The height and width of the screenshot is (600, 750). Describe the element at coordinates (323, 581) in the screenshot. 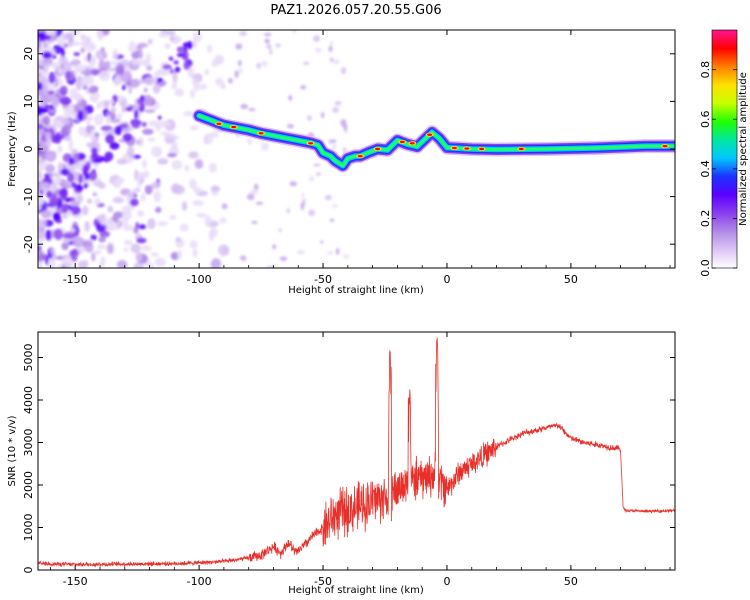

I see `snr-xtick-label: -50` at that location.